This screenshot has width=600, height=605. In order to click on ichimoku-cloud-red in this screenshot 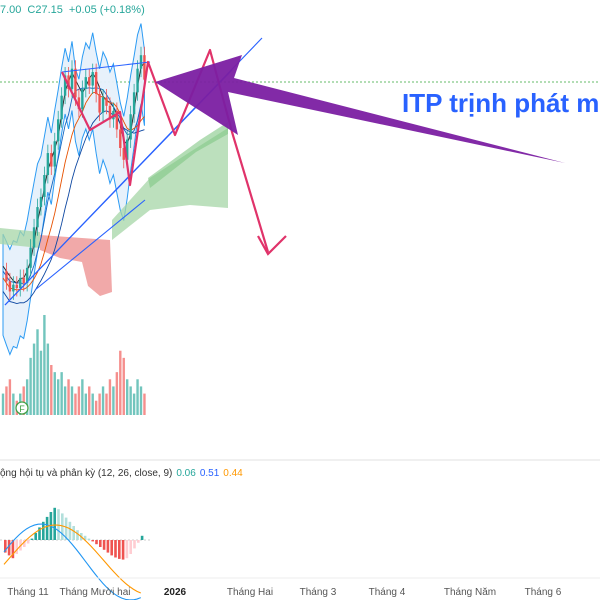, I will do `click(76, 265)`.